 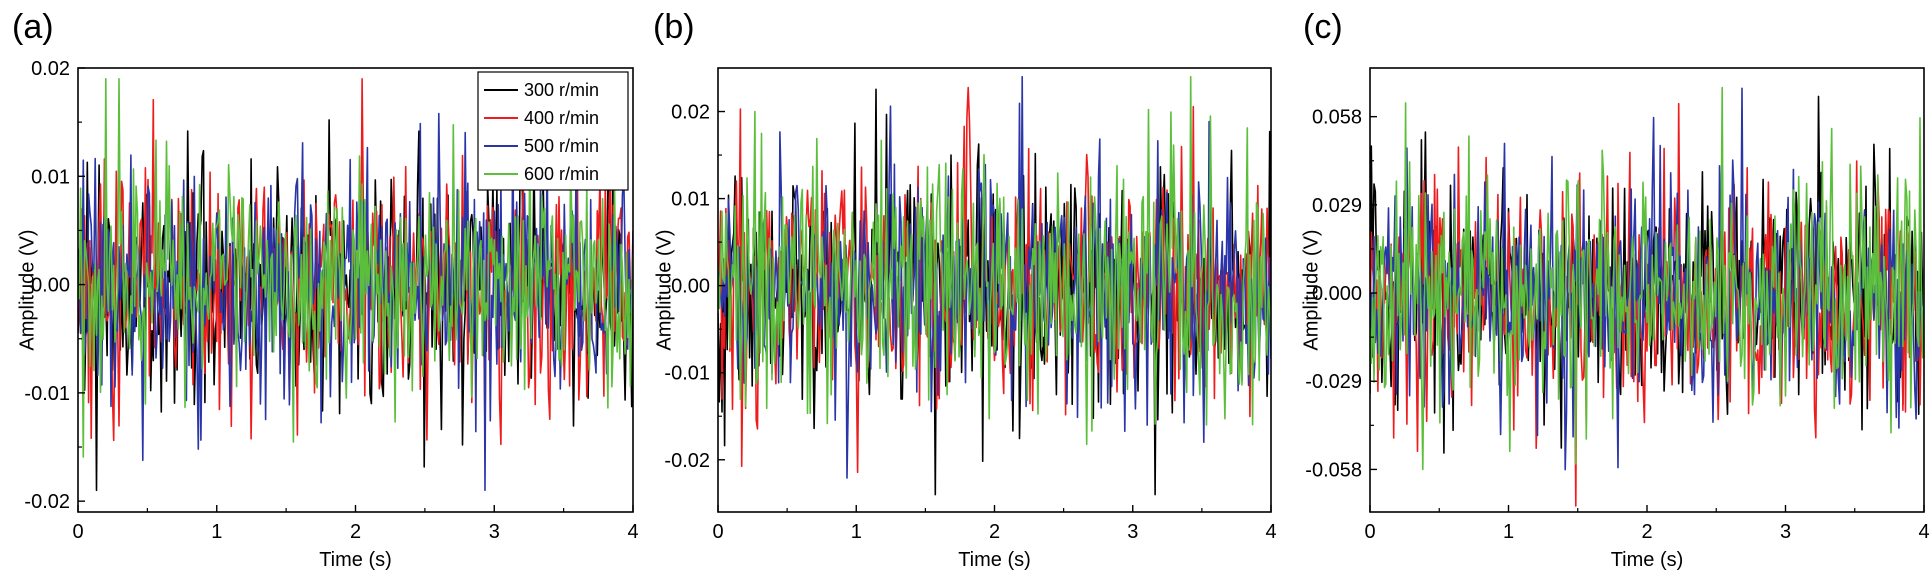 I want to click on y-tick-label: -0.058, so click(x=1333, y=470).